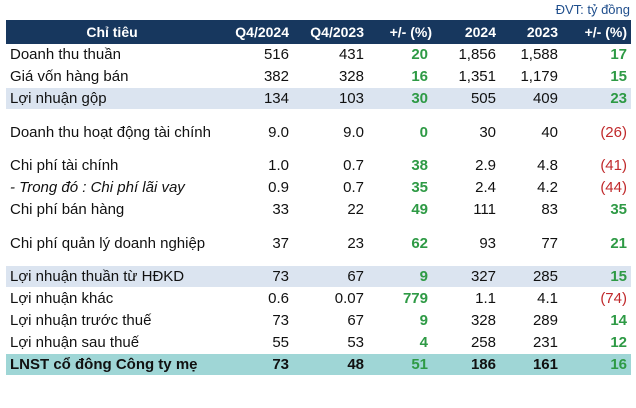  Describe the element at coordinates (531, 342) in the screenshot. I see `cell-year-2023: 231` at that location.